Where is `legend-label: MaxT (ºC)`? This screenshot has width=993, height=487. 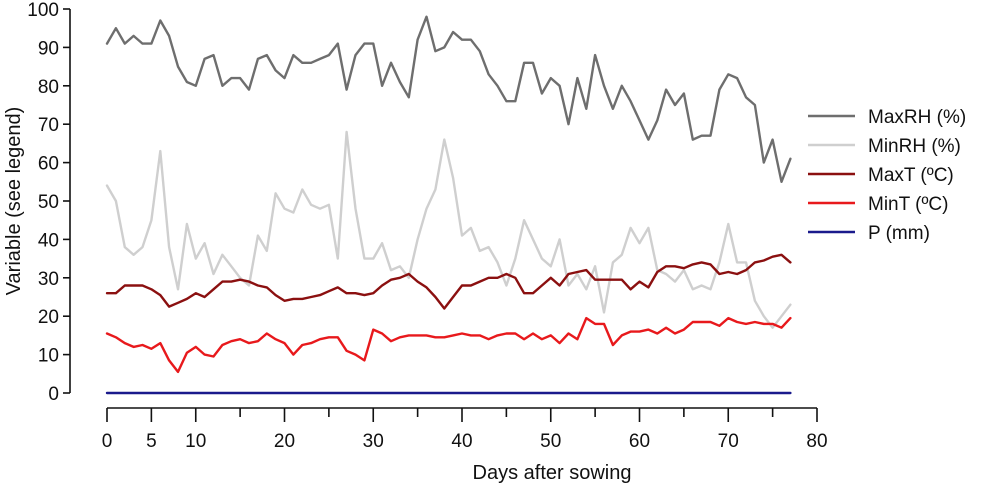 legend-label: MaxT (ºC) is located at coordinates (911, 175).